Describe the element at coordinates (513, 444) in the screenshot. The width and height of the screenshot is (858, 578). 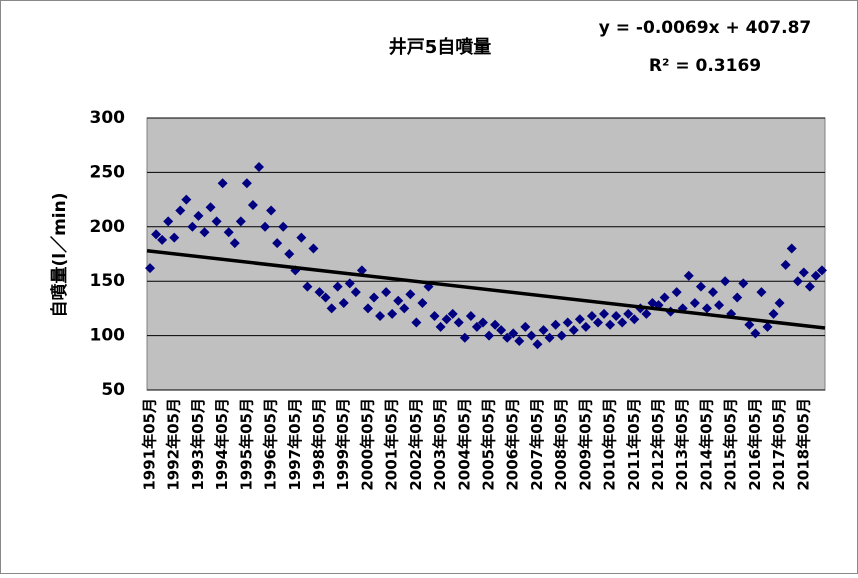
I see `x-tick-label: 2006年05月` at that location.